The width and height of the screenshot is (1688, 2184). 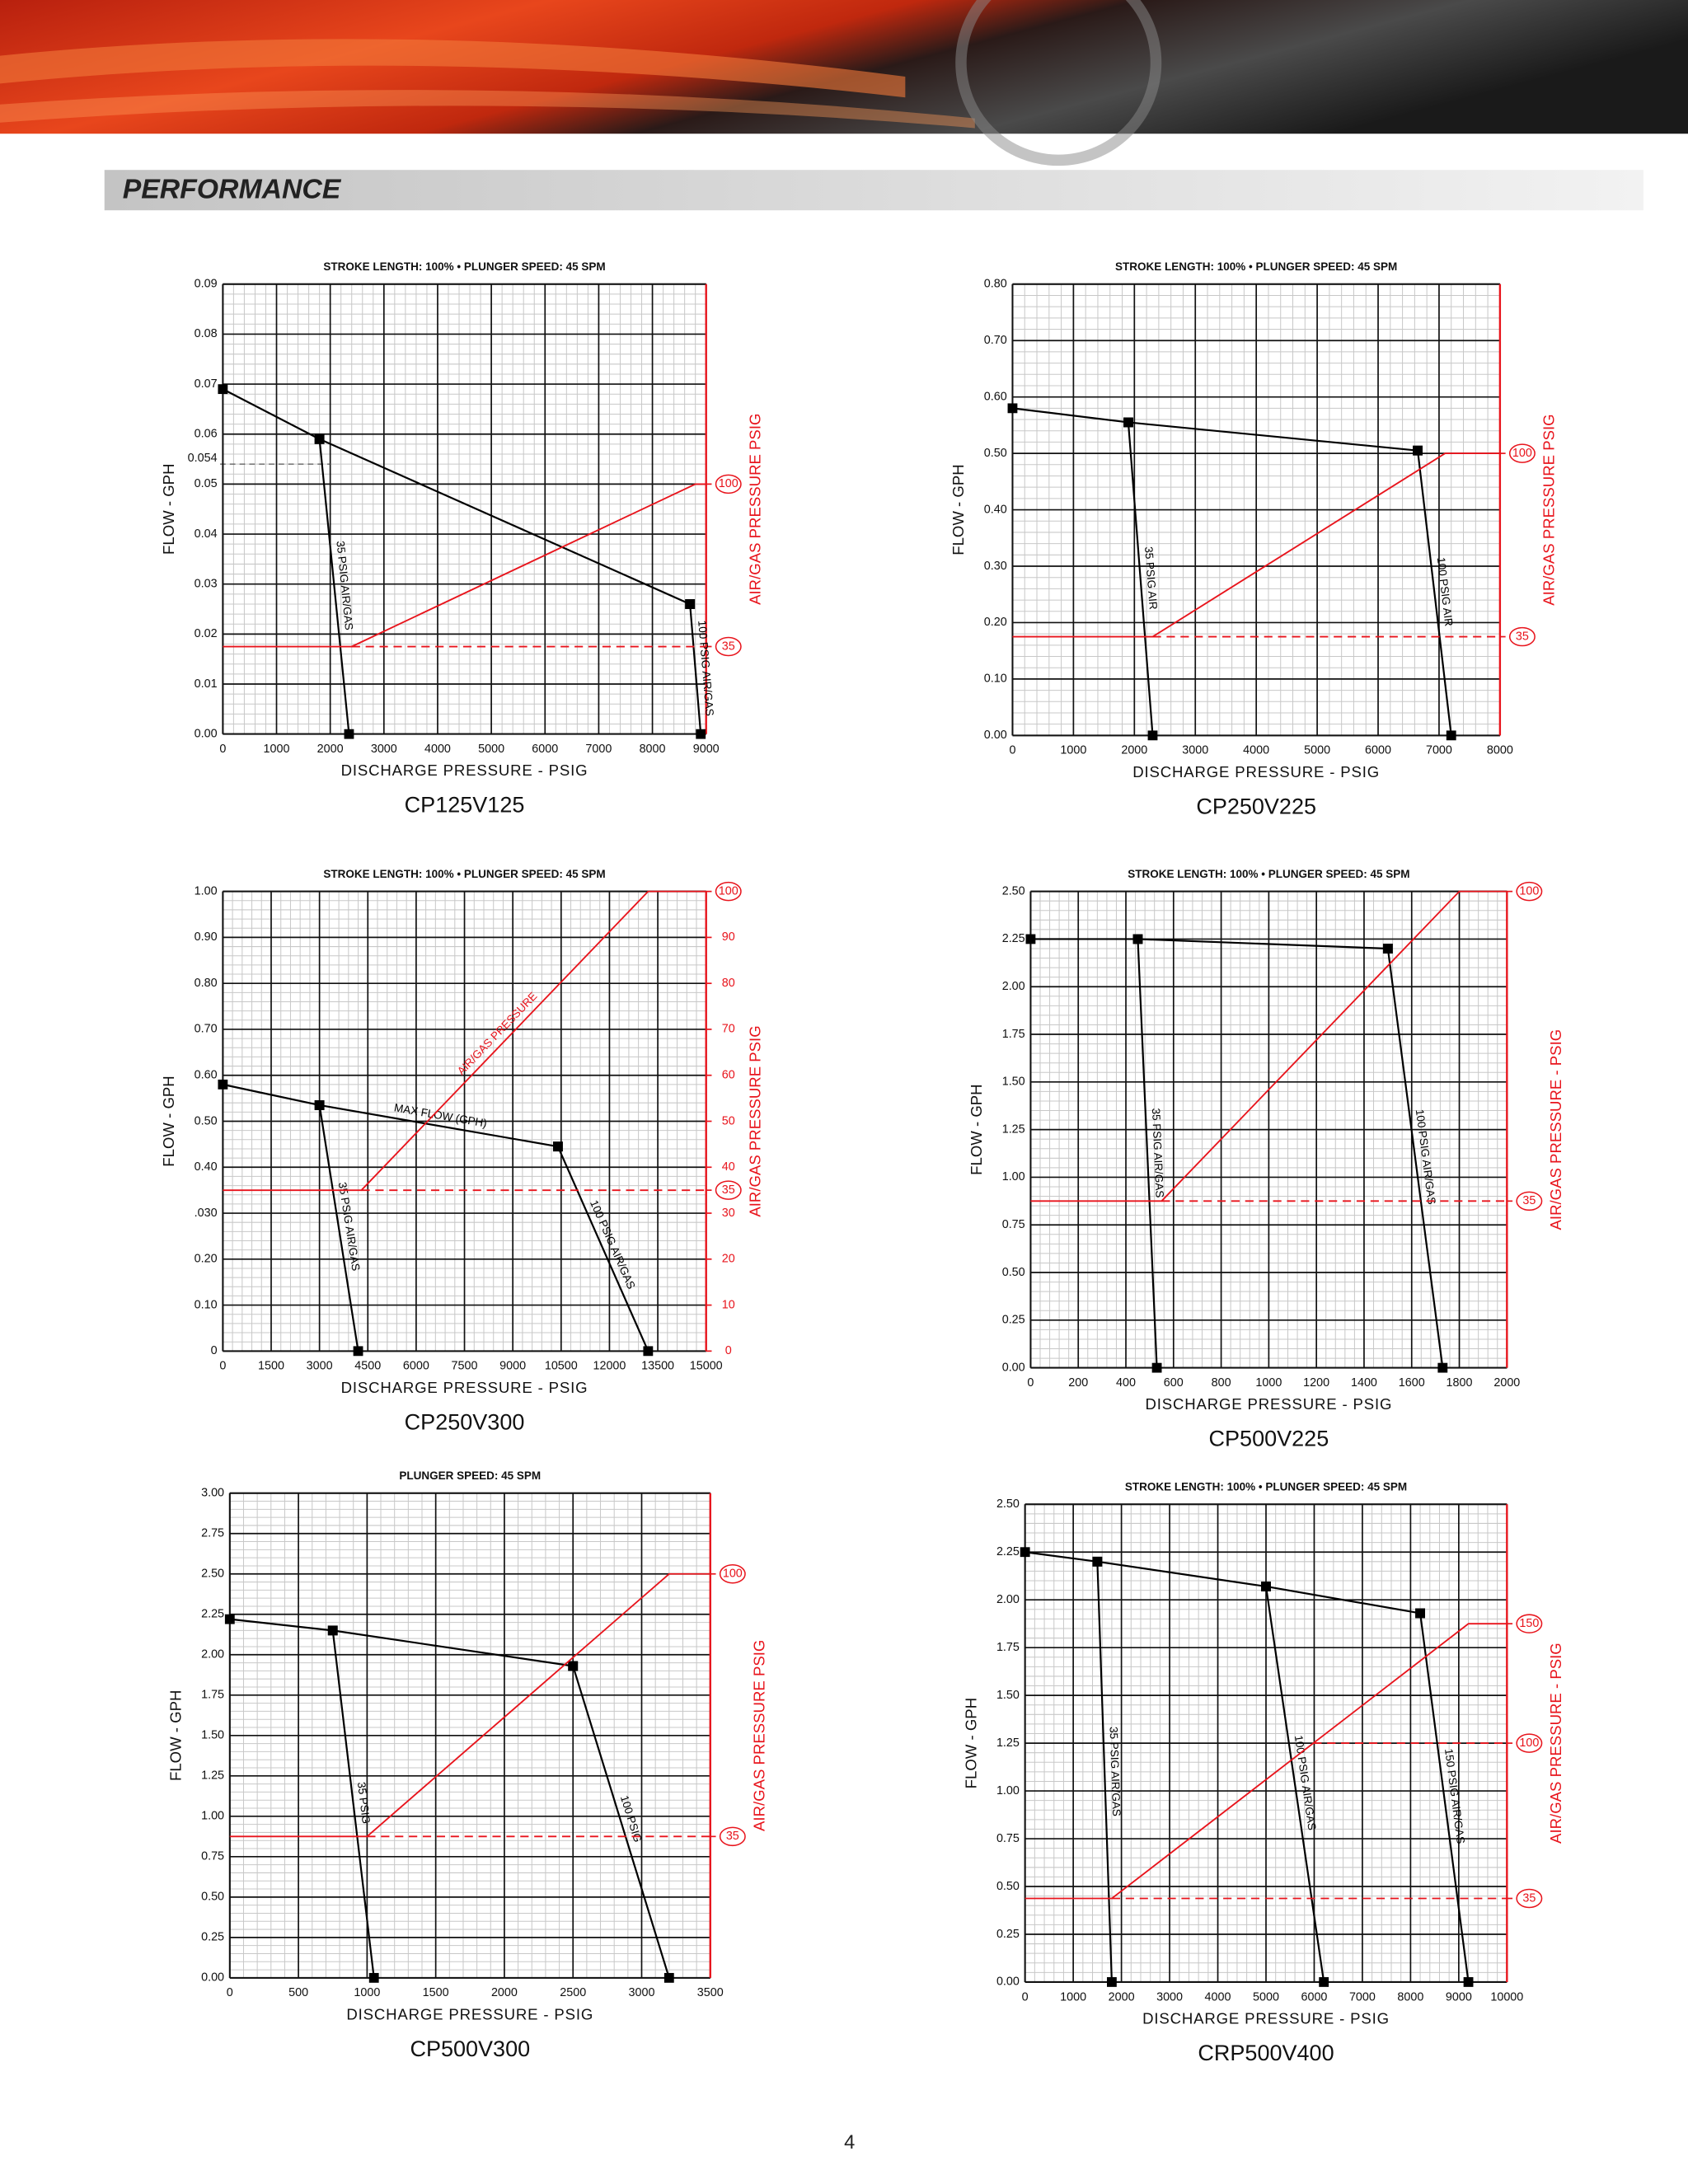 What do you see at coordinates (212, 1533) in the screenshot?
I see `y-tick-label: 2.75` at bounding box center [212, 1533].